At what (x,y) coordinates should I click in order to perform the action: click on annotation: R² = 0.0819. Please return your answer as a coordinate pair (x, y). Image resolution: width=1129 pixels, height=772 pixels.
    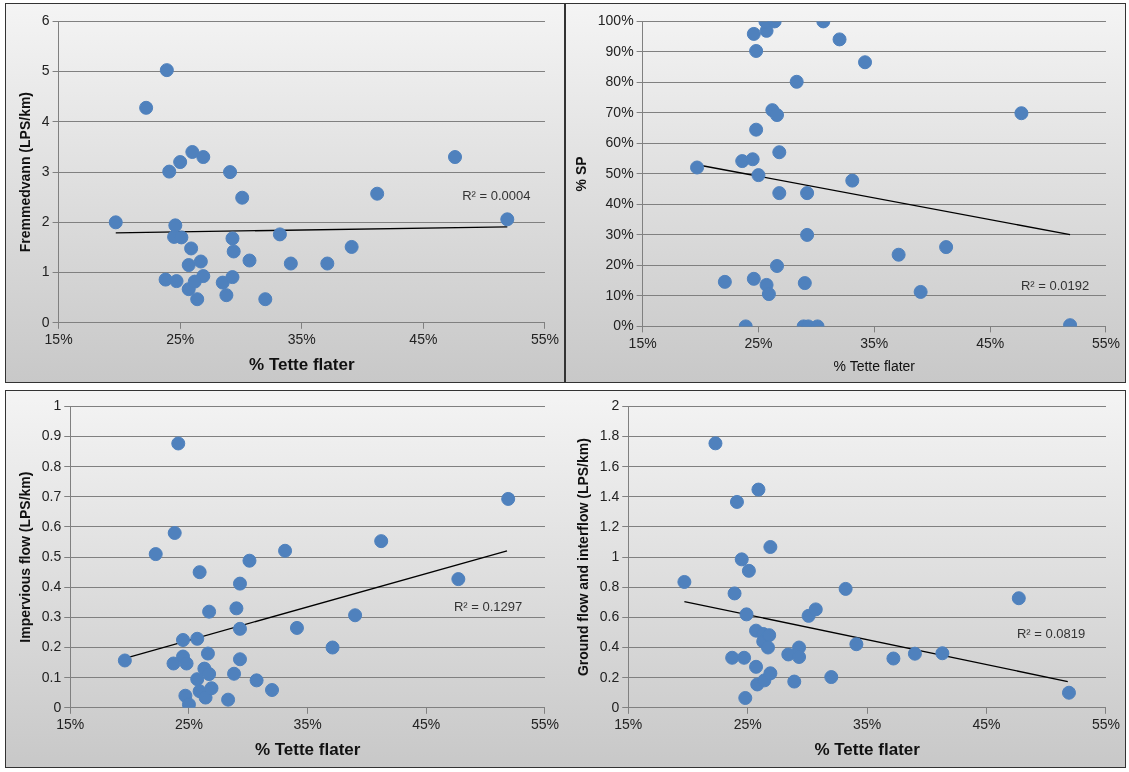
    Looking at the image, I should click on (1051, 633).